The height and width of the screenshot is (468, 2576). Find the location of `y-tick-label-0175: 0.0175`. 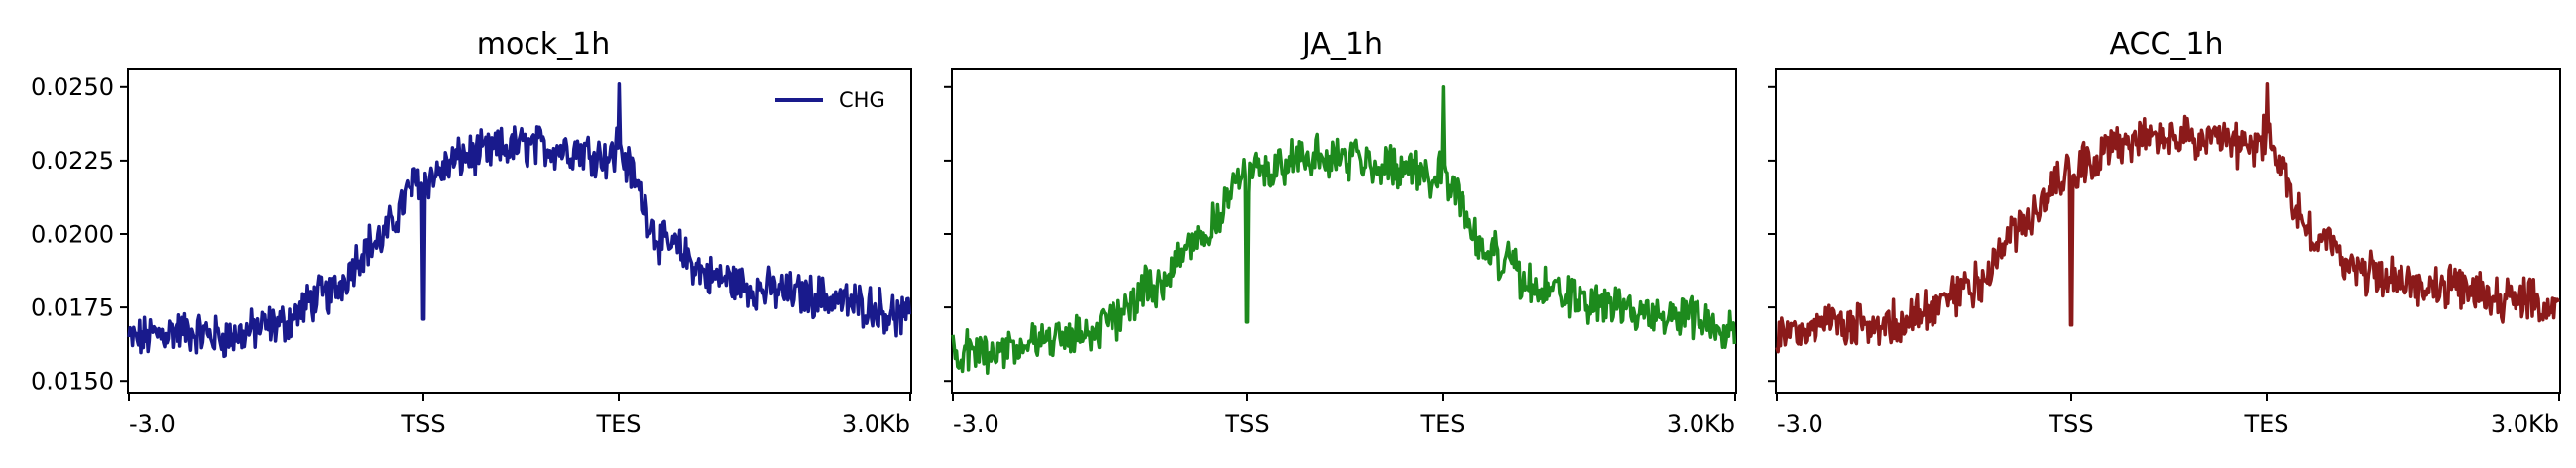

y-tick-label-0175: 0.0175 is located at coordinates (73, 307).